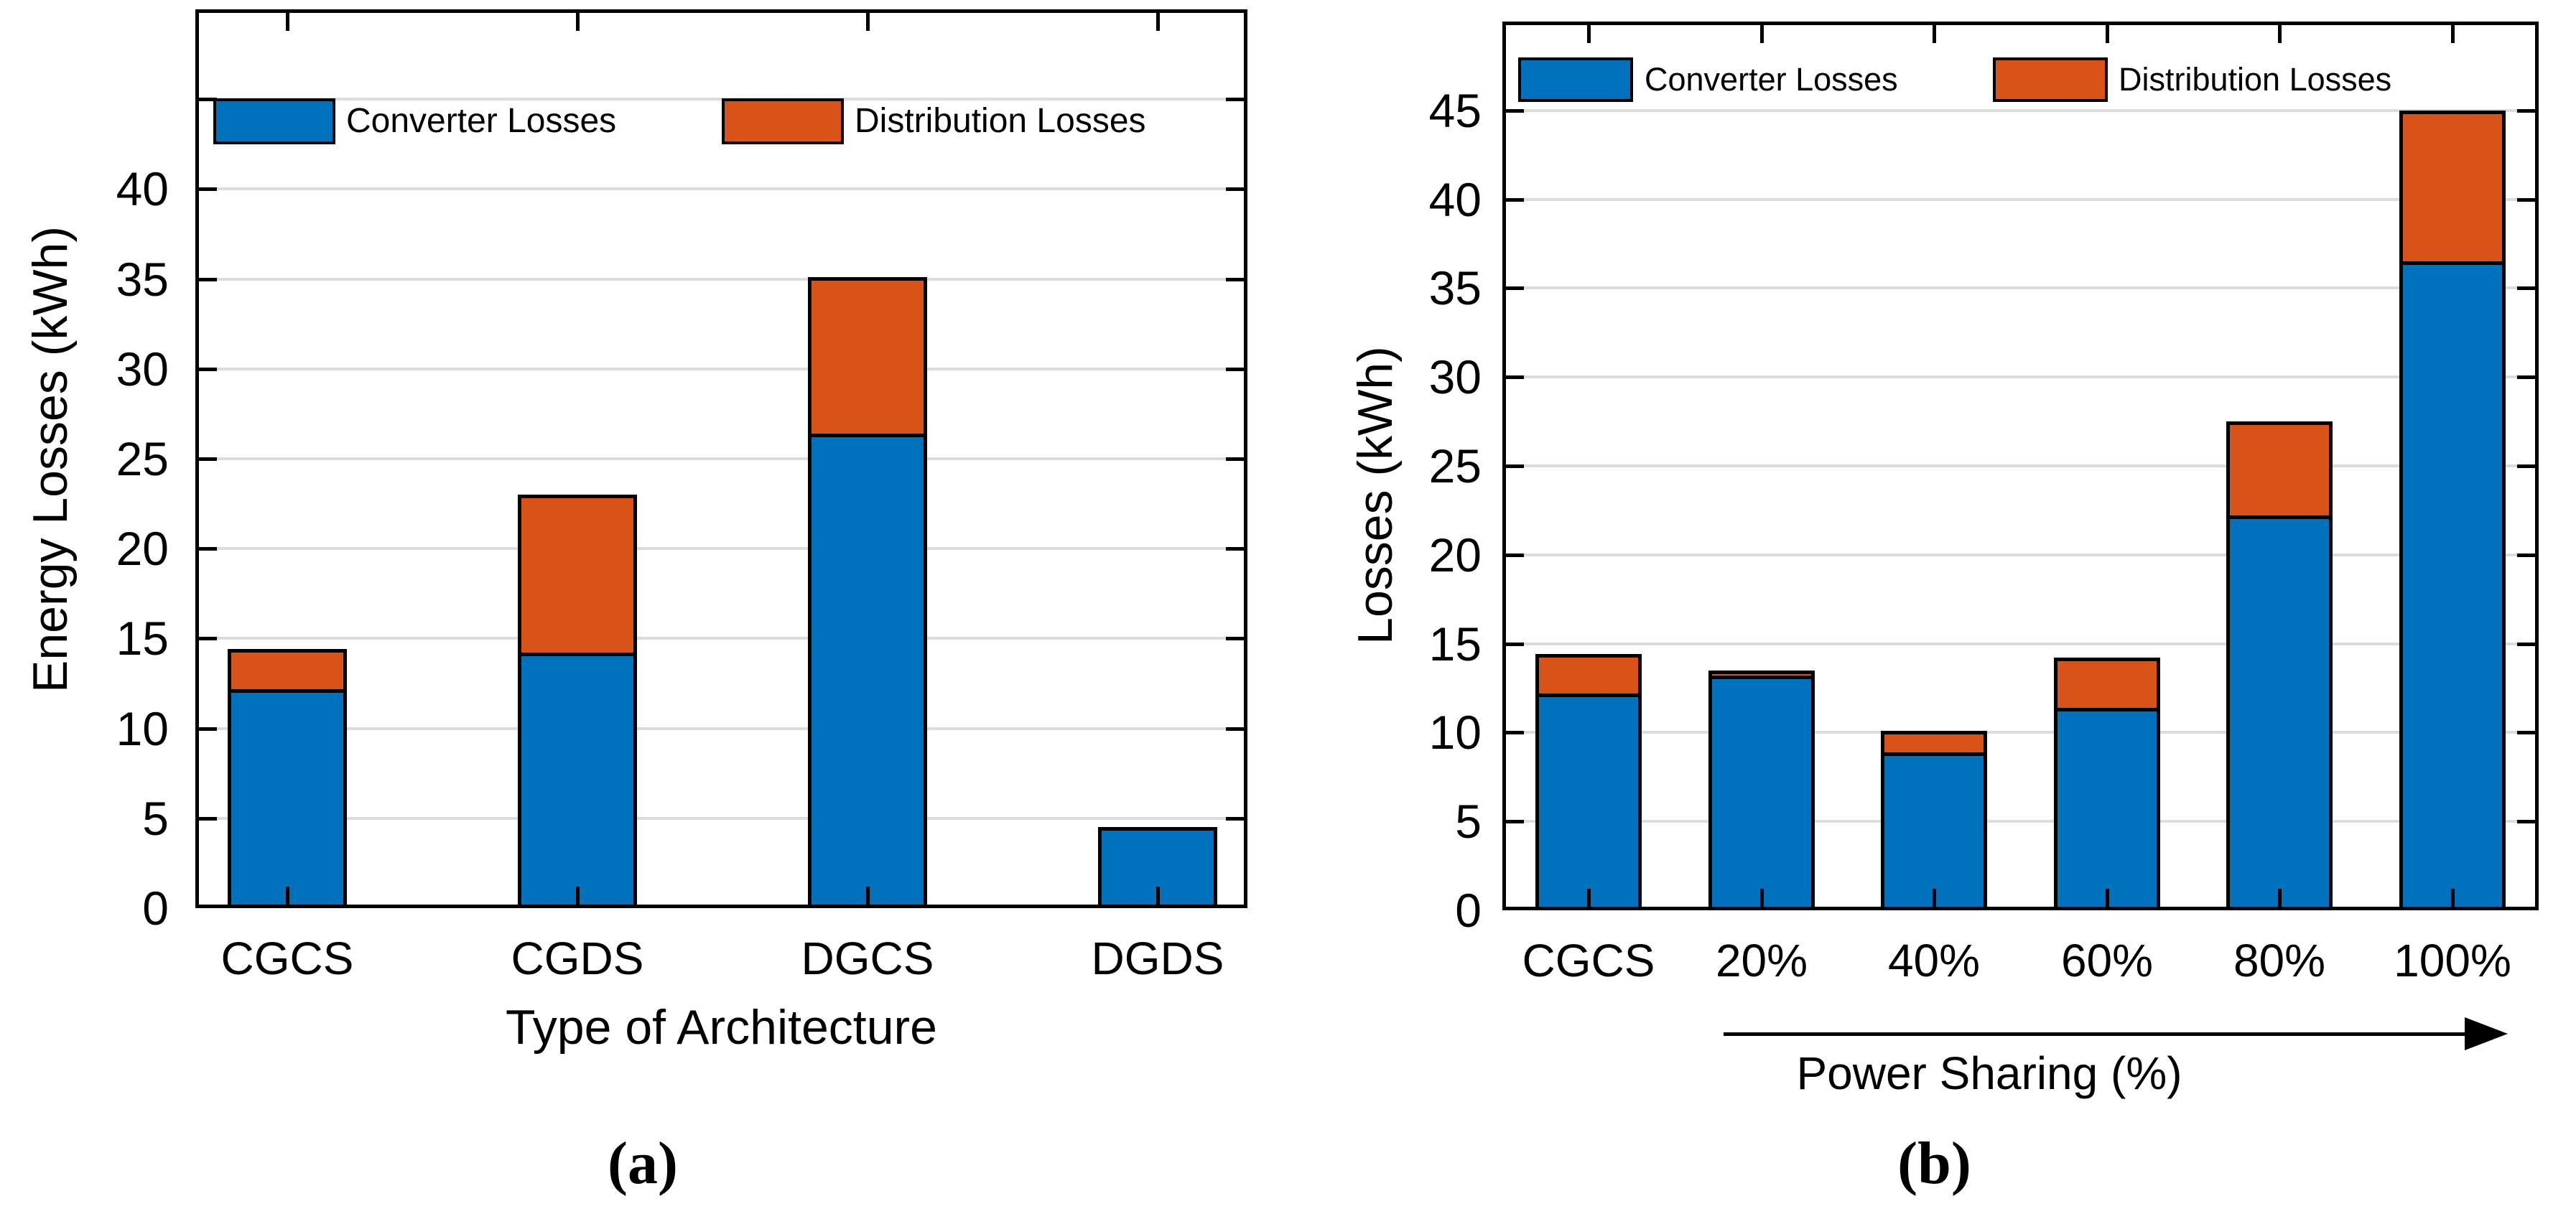 This screenshot has height=1219, width=2576. Describe the element at coordinates (1989, 1073) in the screenshot. I see `x-axis-title-b: Power Sharing (%)` at that location.